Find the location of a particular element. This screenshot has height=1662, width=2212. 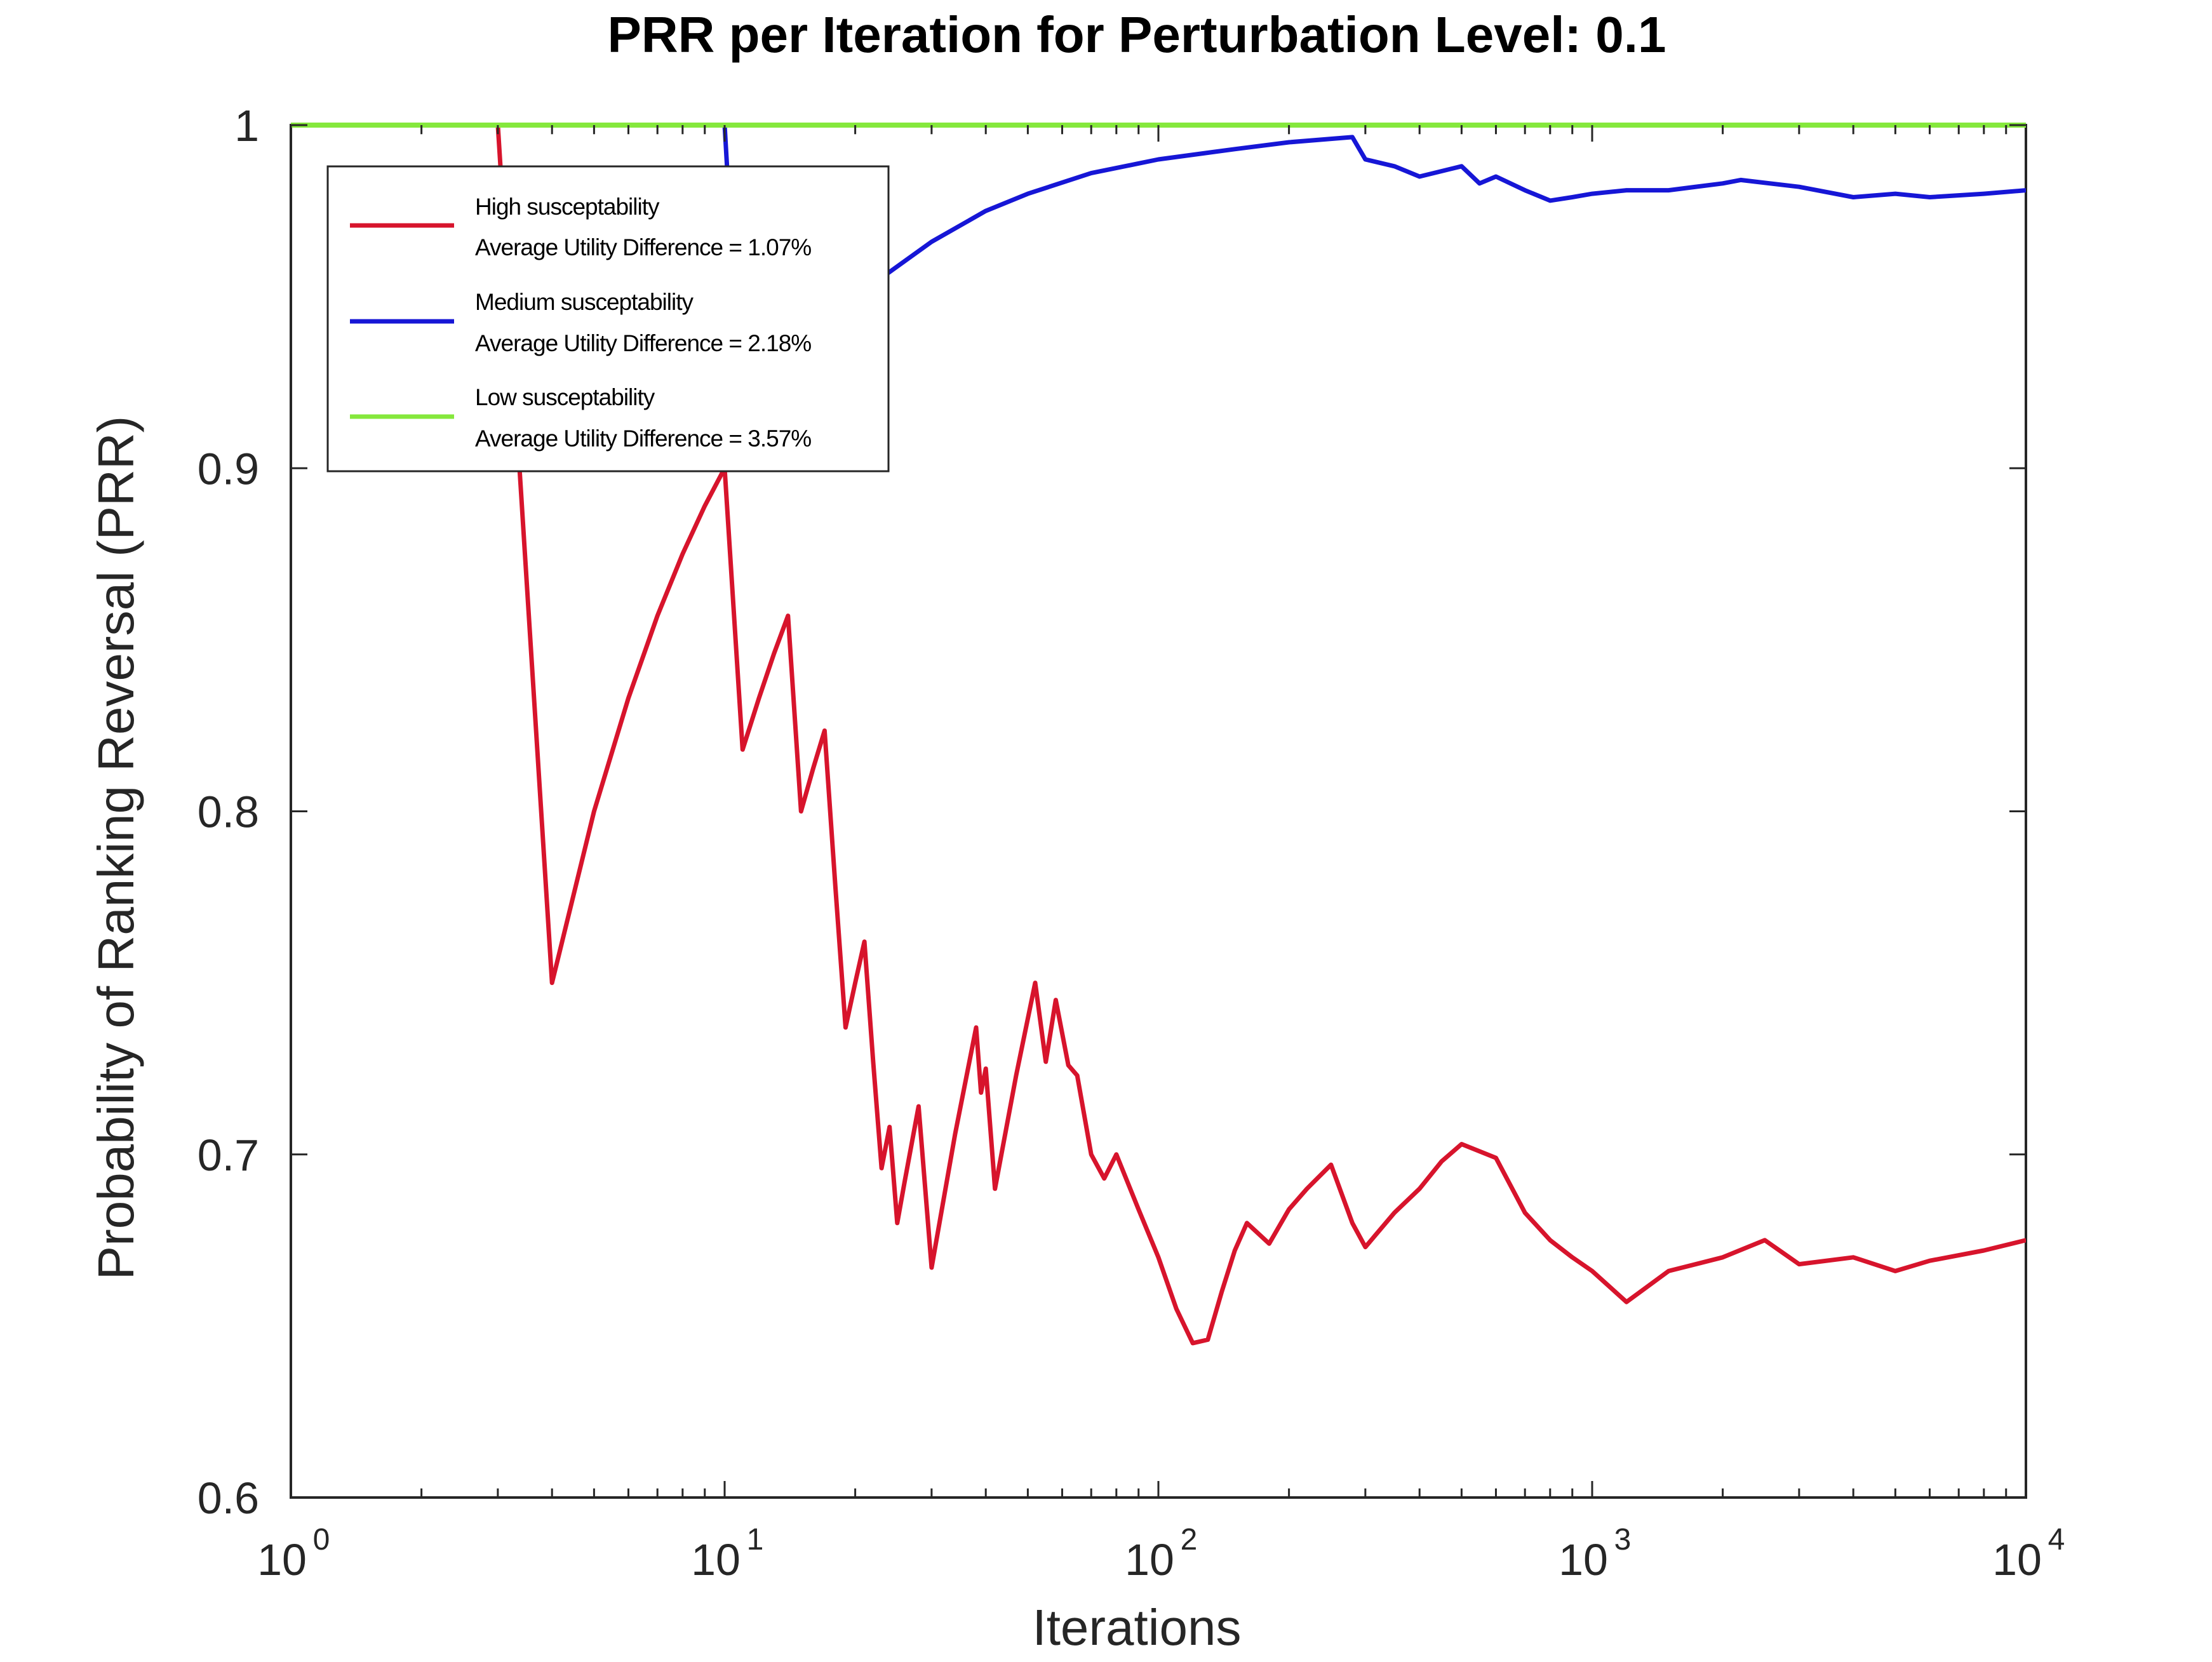

legend-label-high: High susceptability is located at coordinates (567, 207).